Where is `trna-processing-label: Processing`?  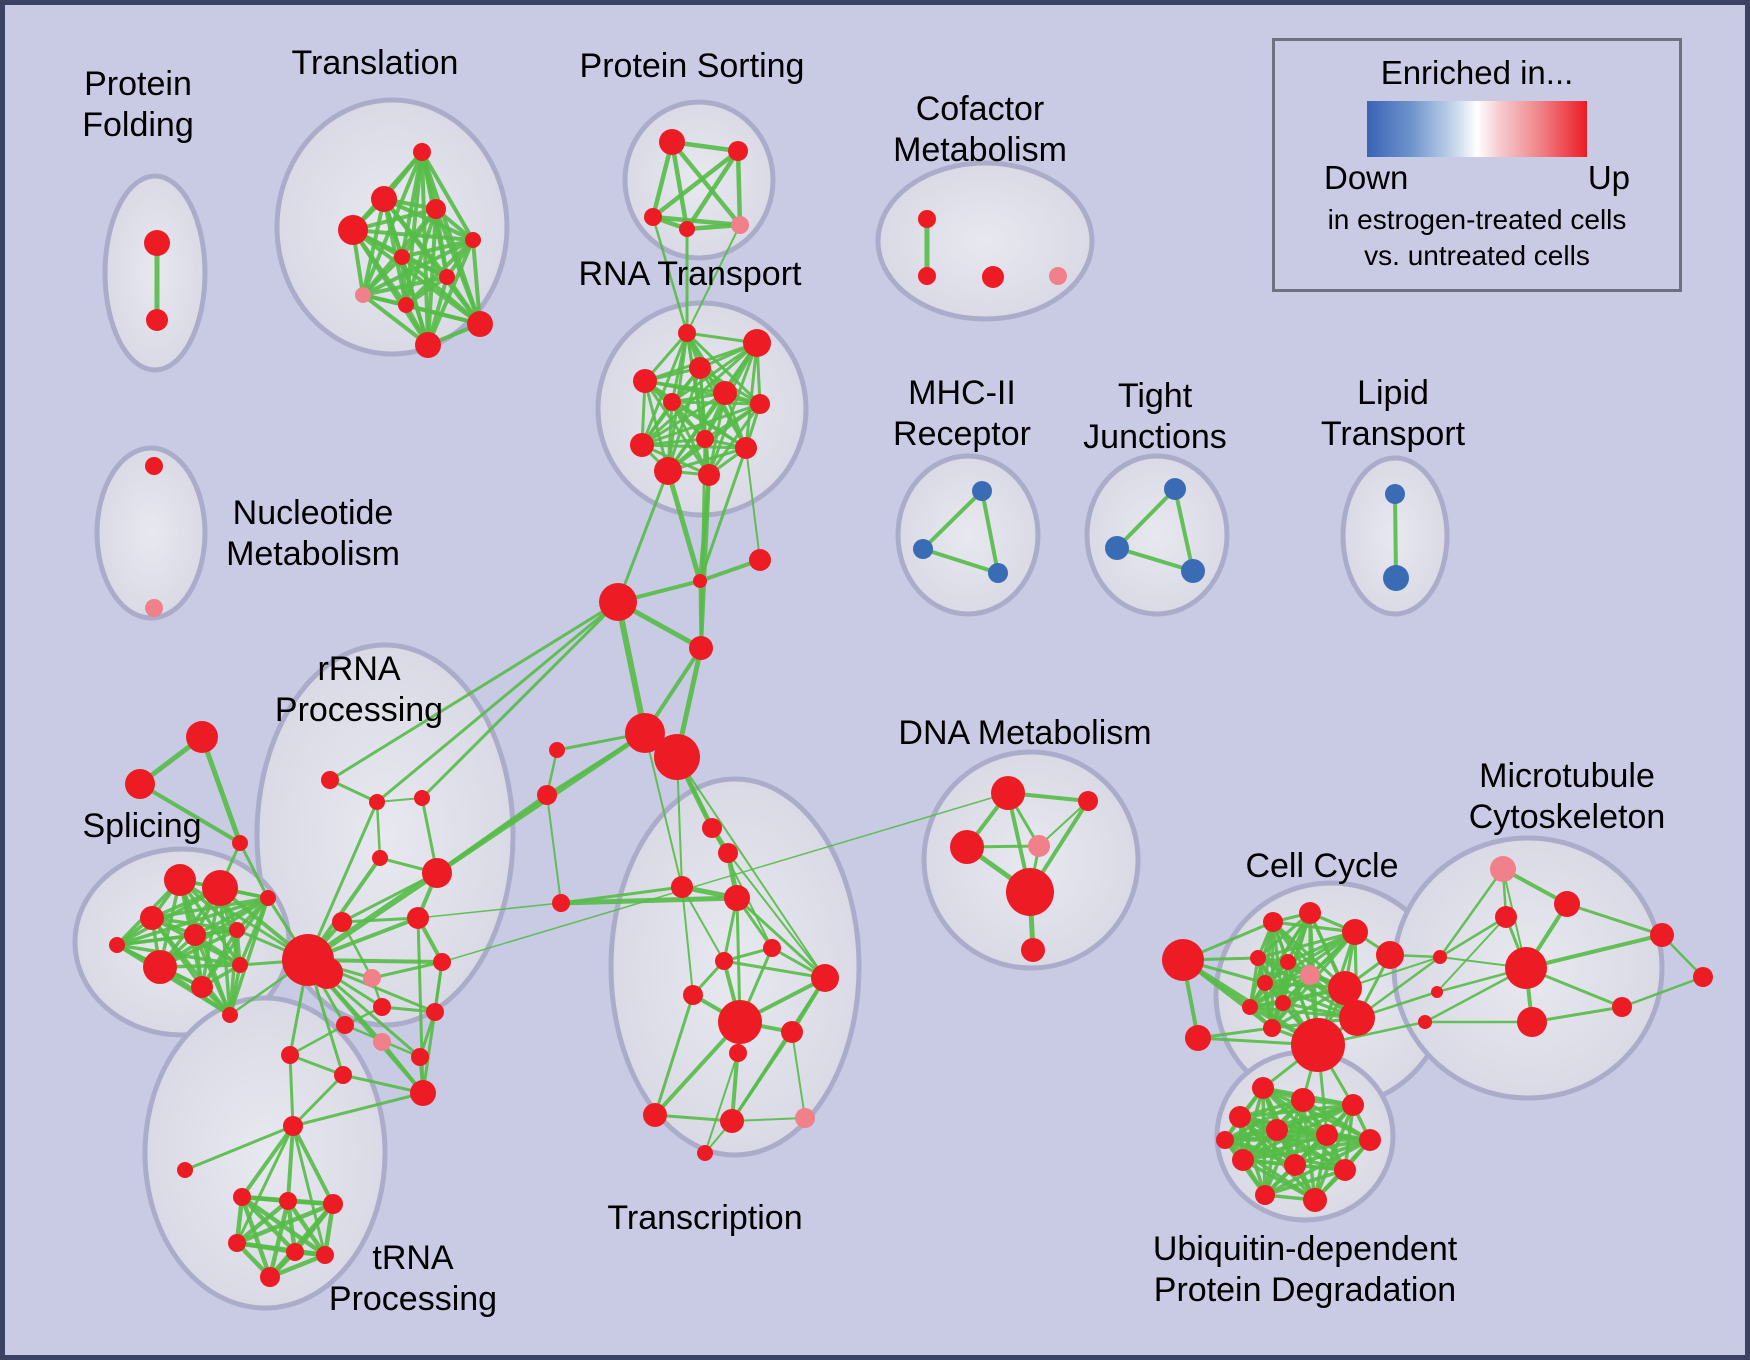
trna-processing-label: Processing is located at coordinates (413, 1299).